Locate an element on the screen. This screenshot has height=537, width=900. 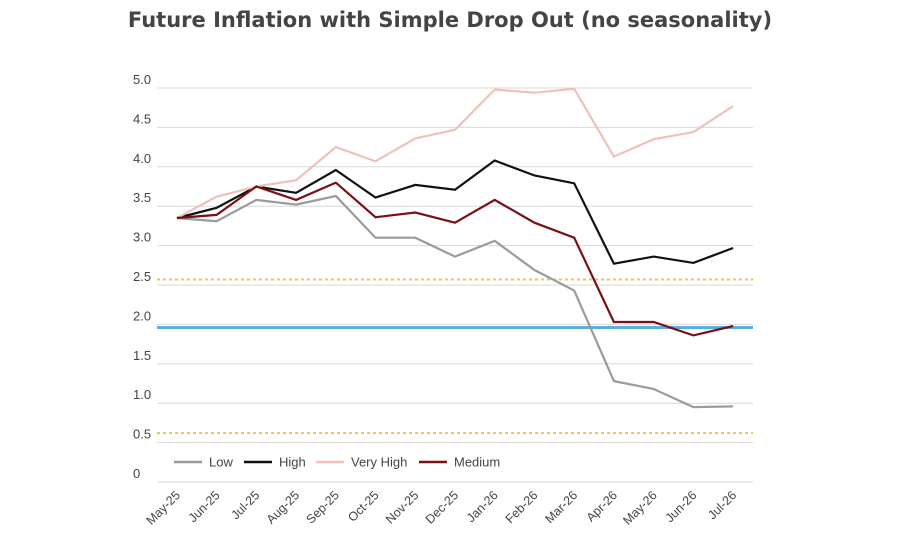
legend-label-high: High is located at coordinates (292, 462).